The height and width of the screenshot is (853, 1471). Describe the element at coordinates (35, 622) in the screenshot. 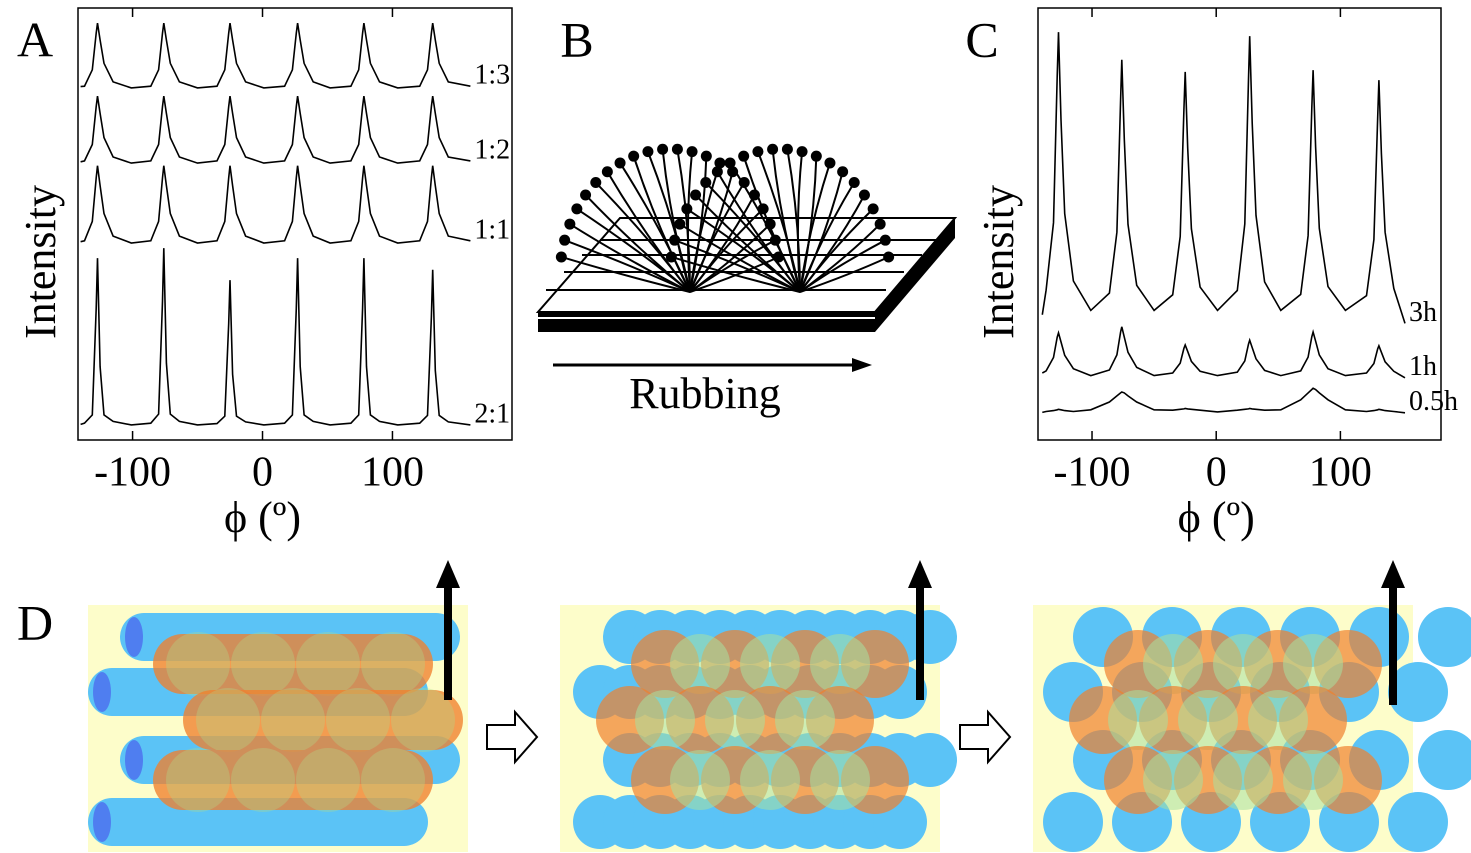

I see `panel-label: D` at that location.